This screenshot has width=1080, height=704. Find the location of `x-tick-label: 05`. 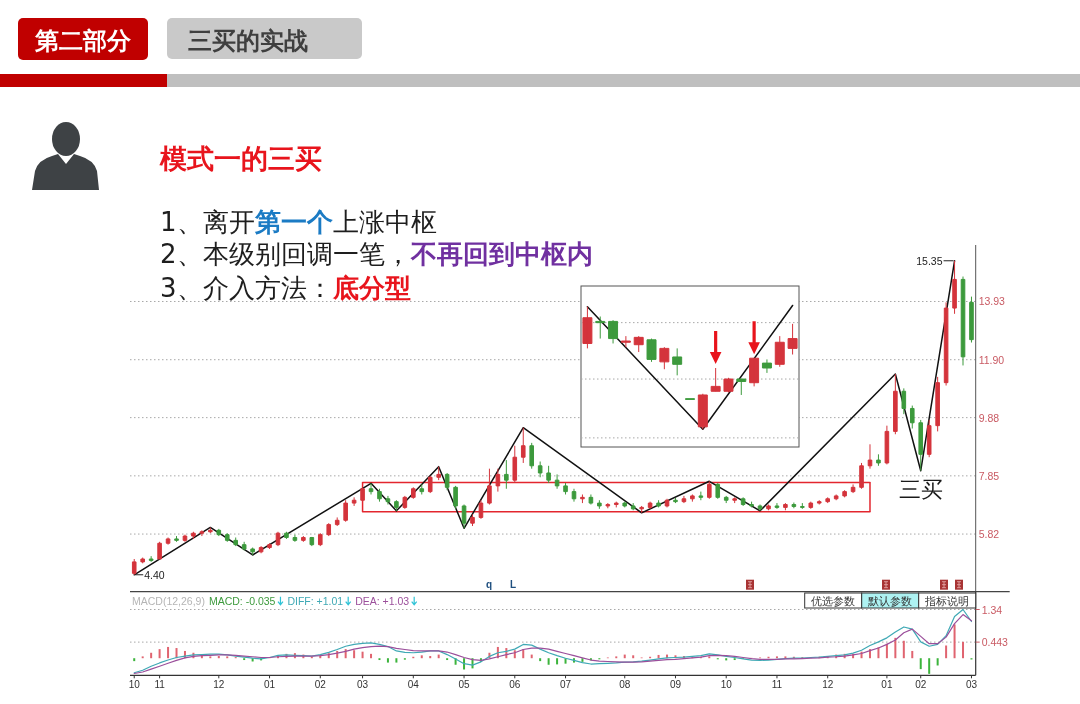

x-tick-label: 05 is located at coordinates (464, 685).